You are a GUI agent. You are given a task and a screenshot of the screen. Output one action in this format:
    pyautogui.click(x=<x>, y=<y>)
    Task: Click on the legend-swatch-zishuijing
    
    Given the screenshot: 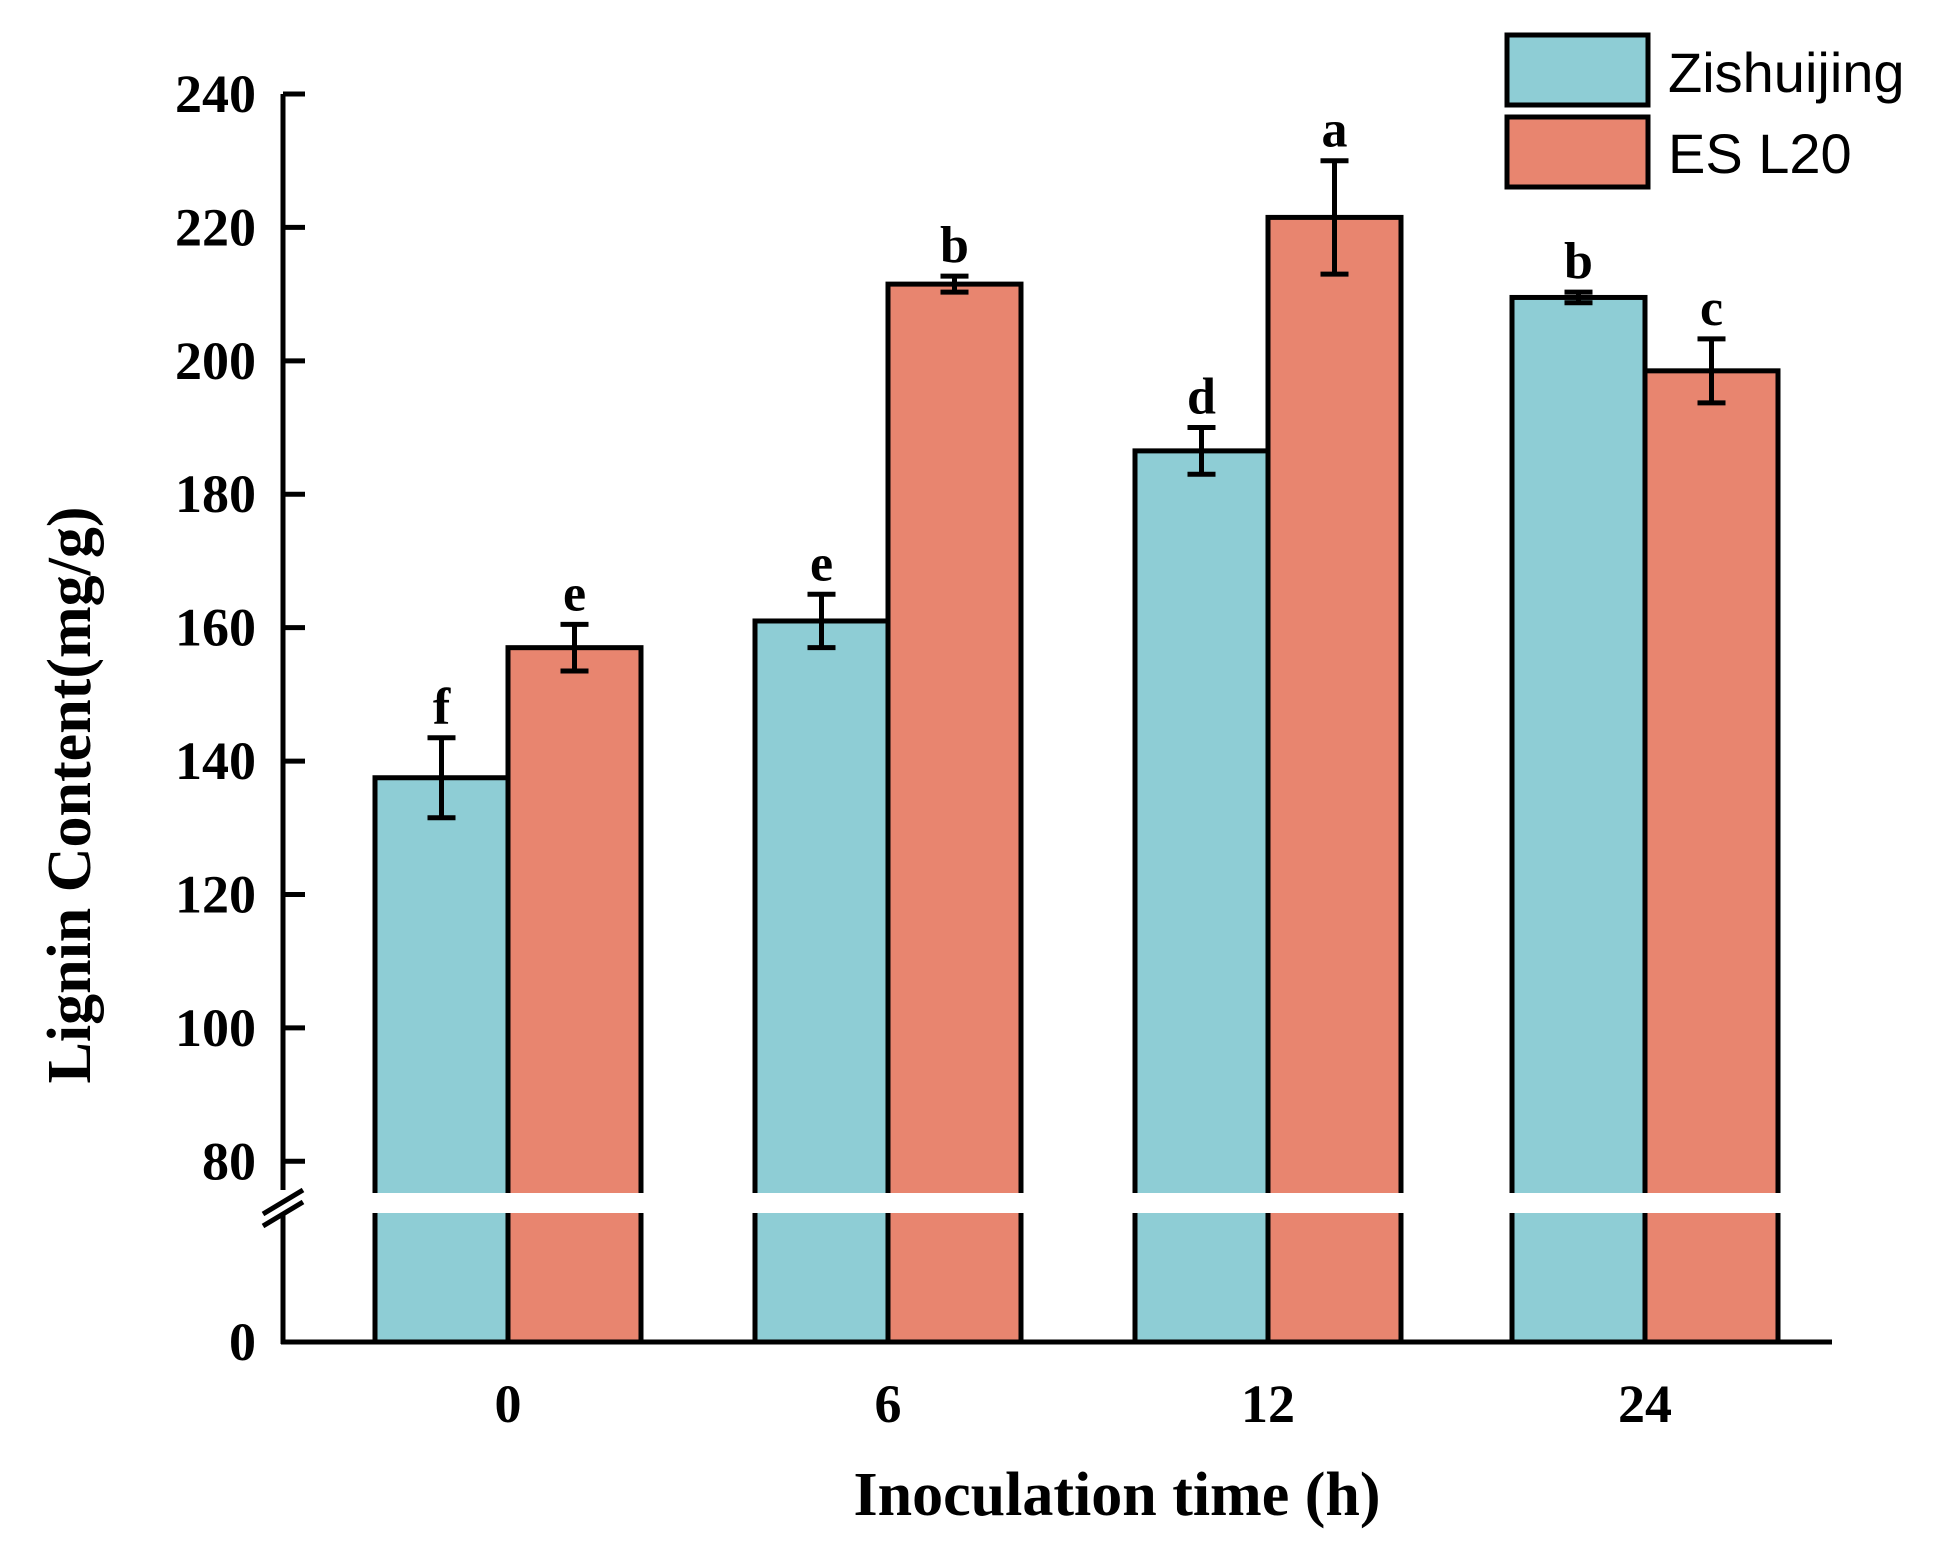 What is the action you would take?
    pyautogui.click(x=1577, y=70)
    